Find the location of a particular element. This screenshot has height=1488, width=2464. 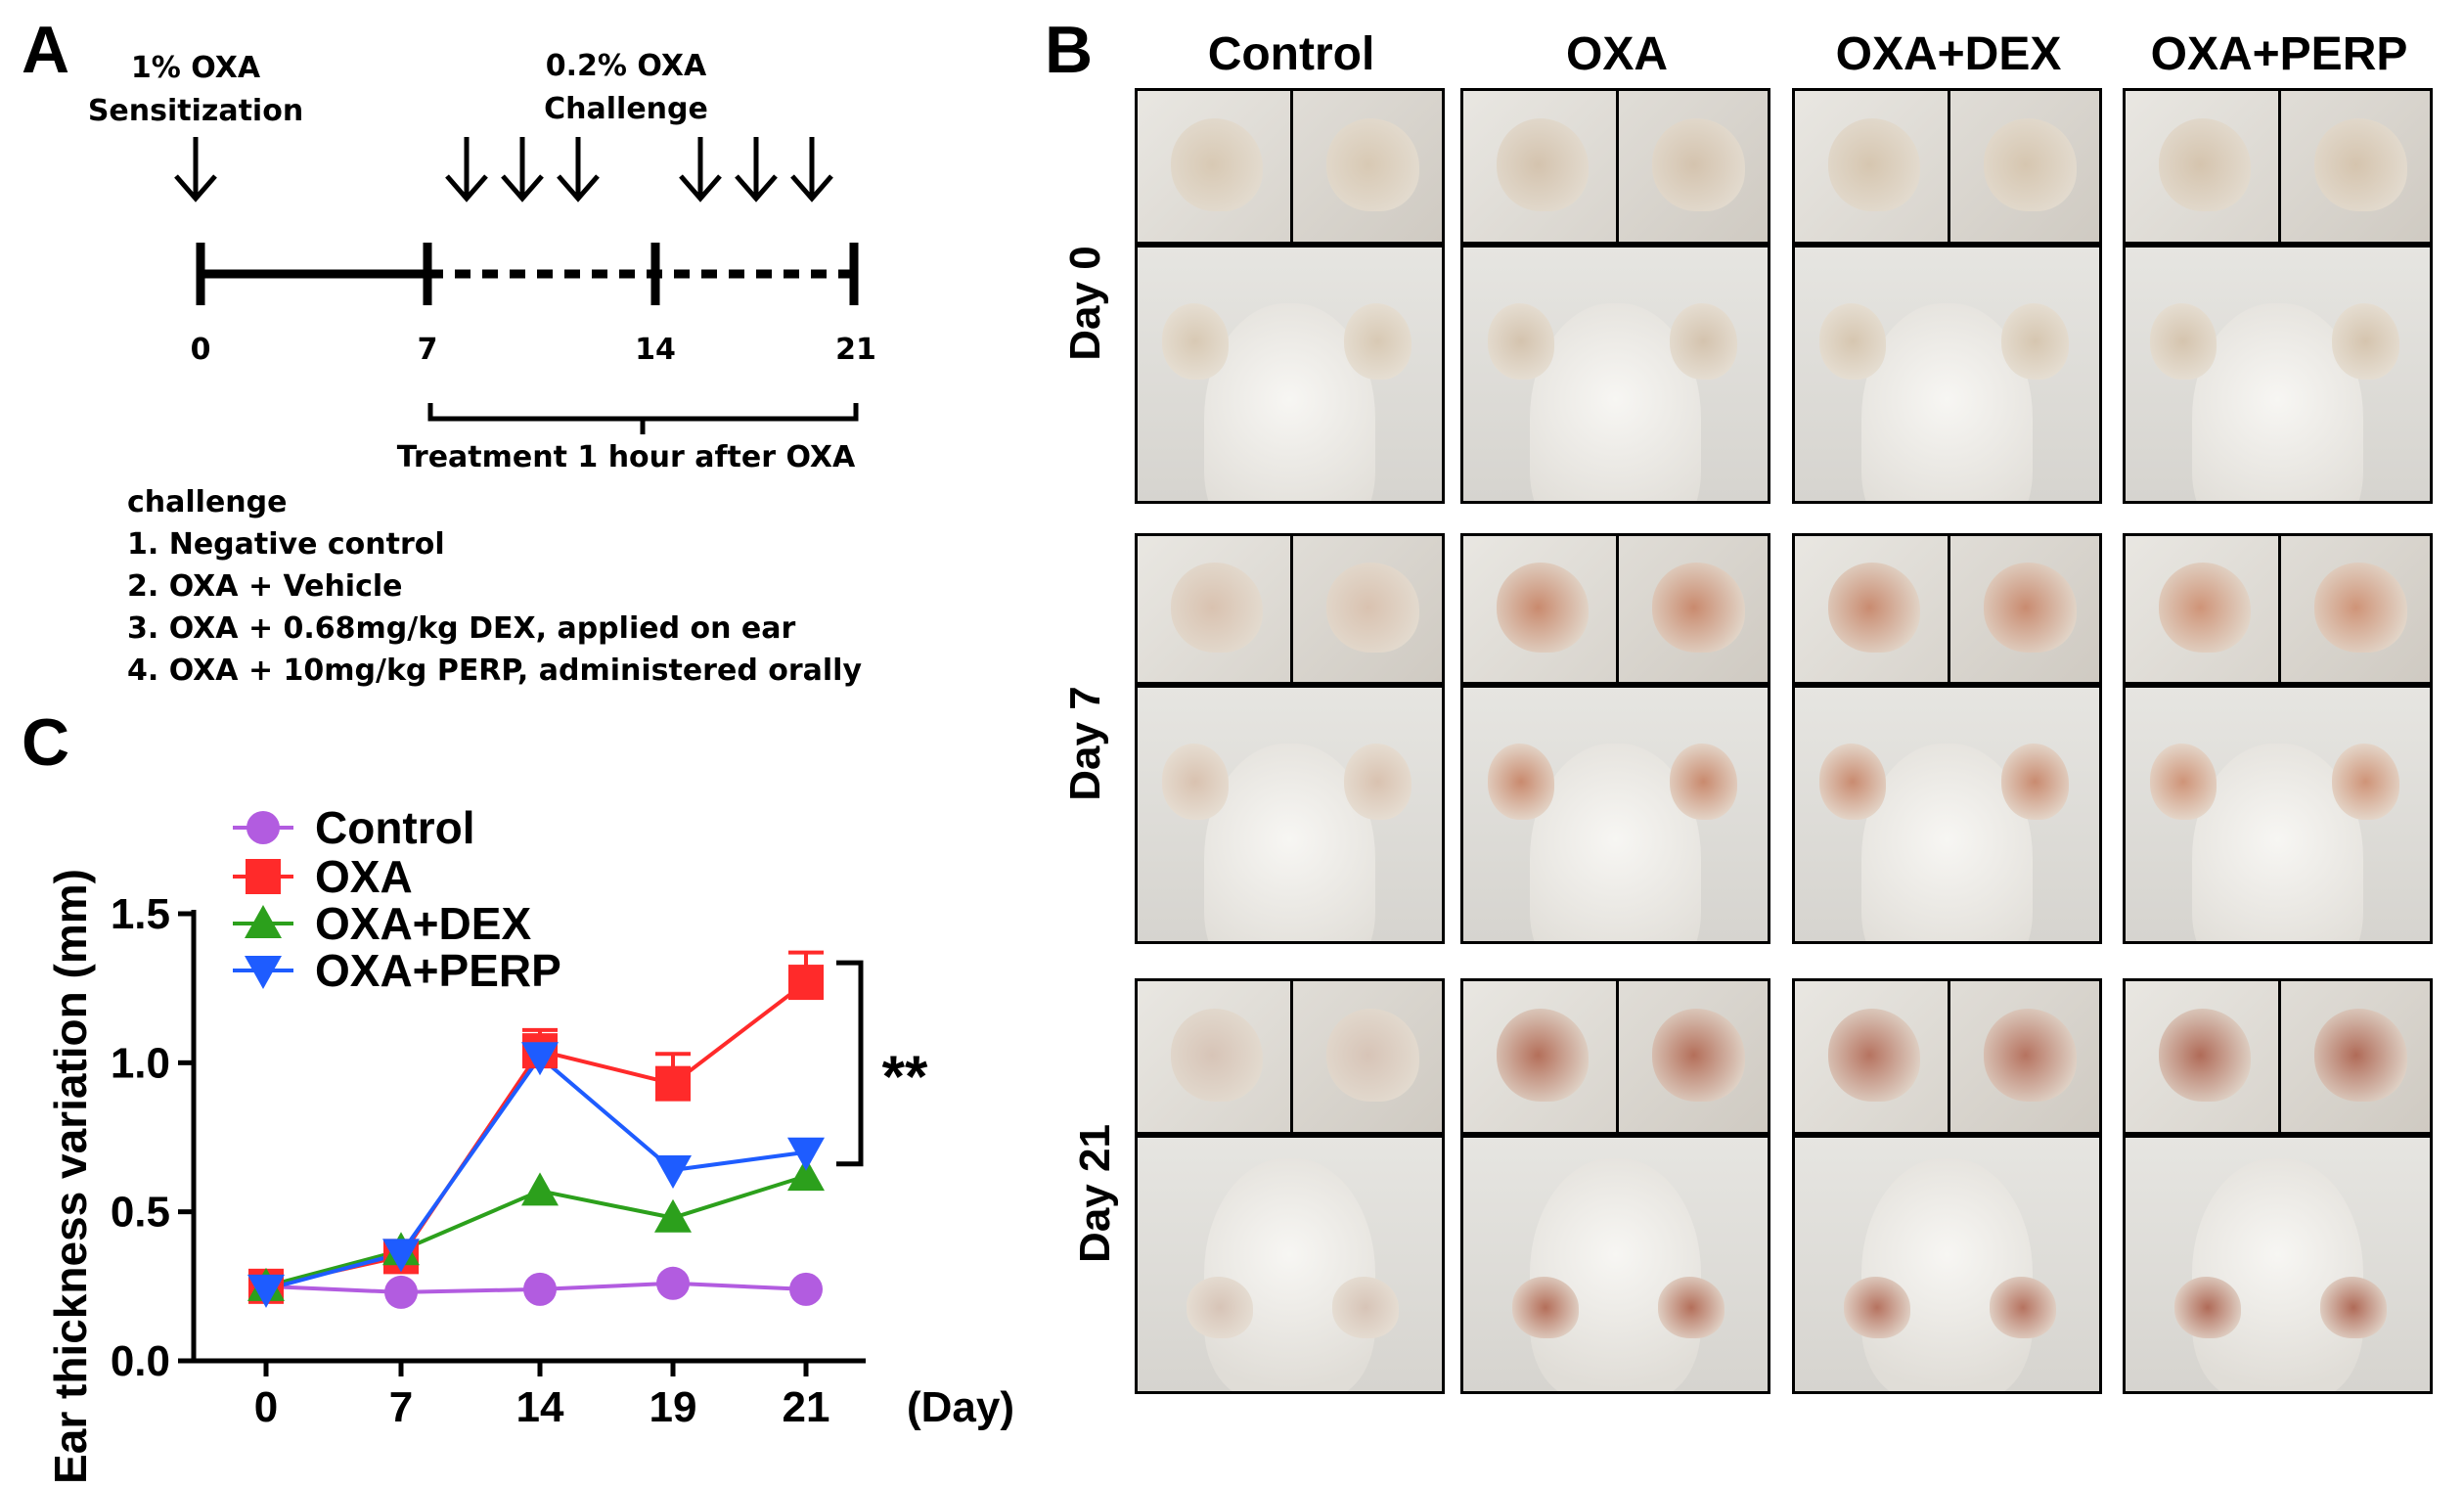

timeline-tick-21: 21 is located at coordinates (855, 350).